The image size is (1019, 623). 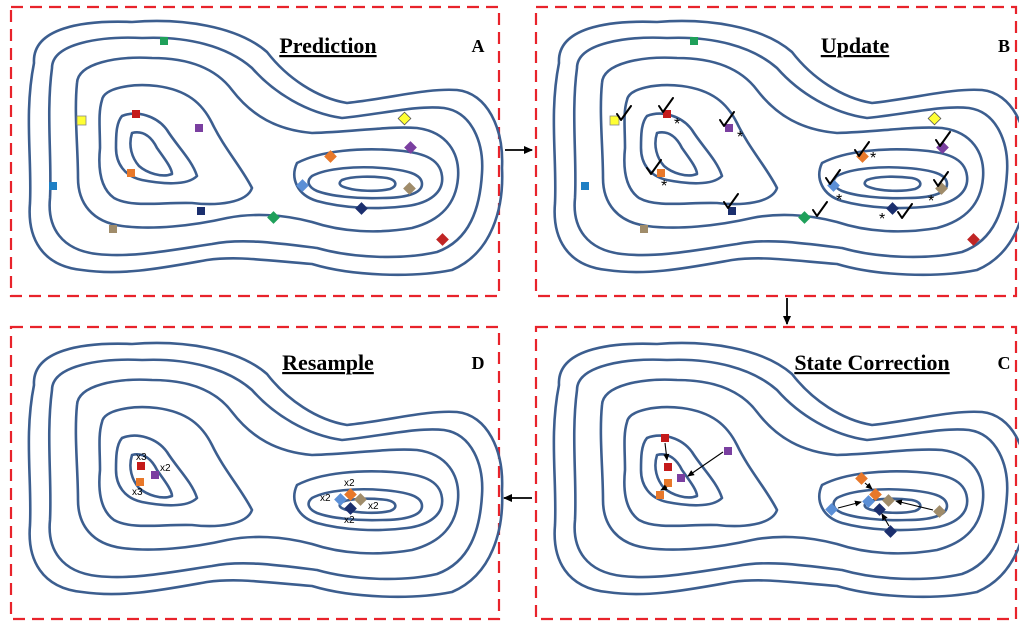 What do you see at coordinates (478, 46) in the screenshot?
I see `panel-a-letter: A` at bounding box center [478, 46].